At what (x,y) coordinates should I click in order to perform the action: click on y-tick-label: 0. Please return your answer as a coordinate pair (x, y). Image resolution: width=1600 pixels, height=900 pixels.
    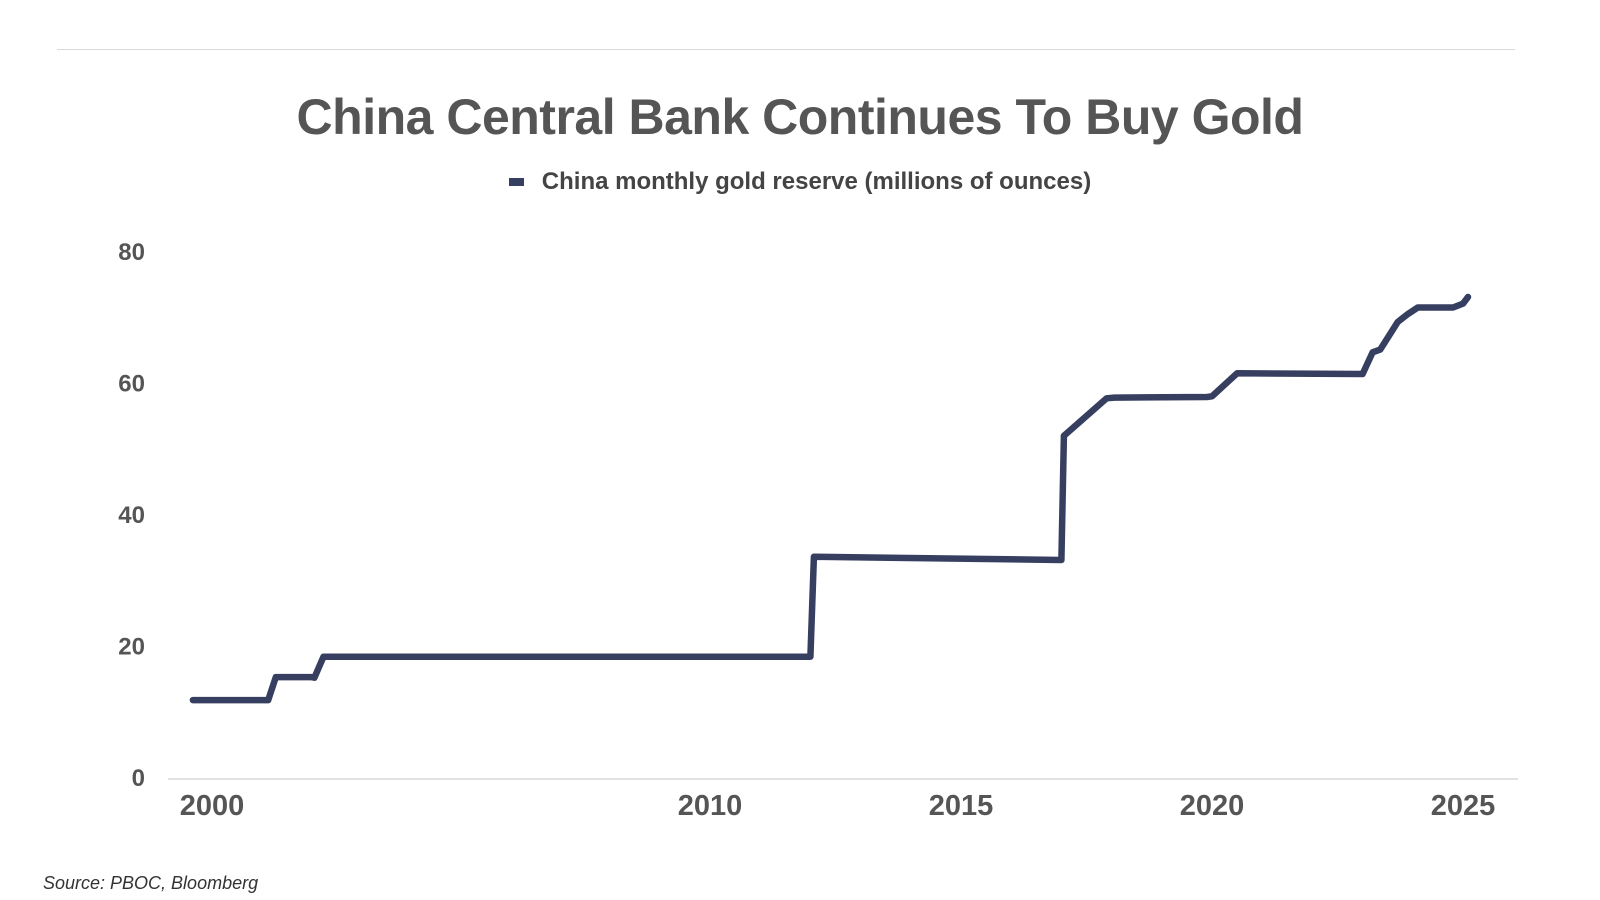
    Looking at the image, I should click on (138, 778).